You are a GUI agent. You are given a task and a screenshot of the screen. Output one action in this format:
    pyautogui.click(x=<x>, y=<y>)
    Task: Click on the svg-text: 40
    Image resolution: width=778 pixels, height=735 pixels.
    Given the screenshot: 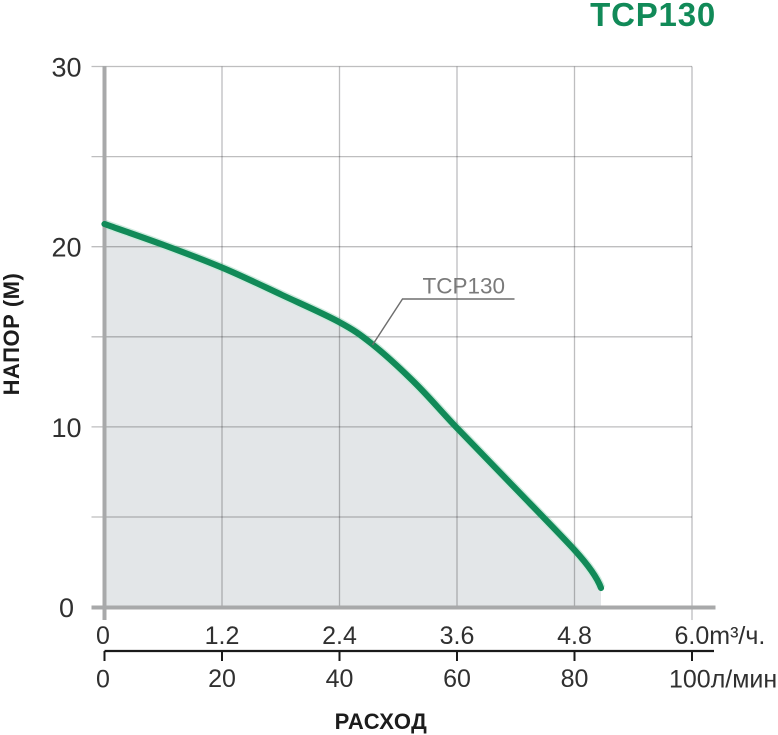 What is the action you would take?
    pyautogui.click(x=340, y=679)
    